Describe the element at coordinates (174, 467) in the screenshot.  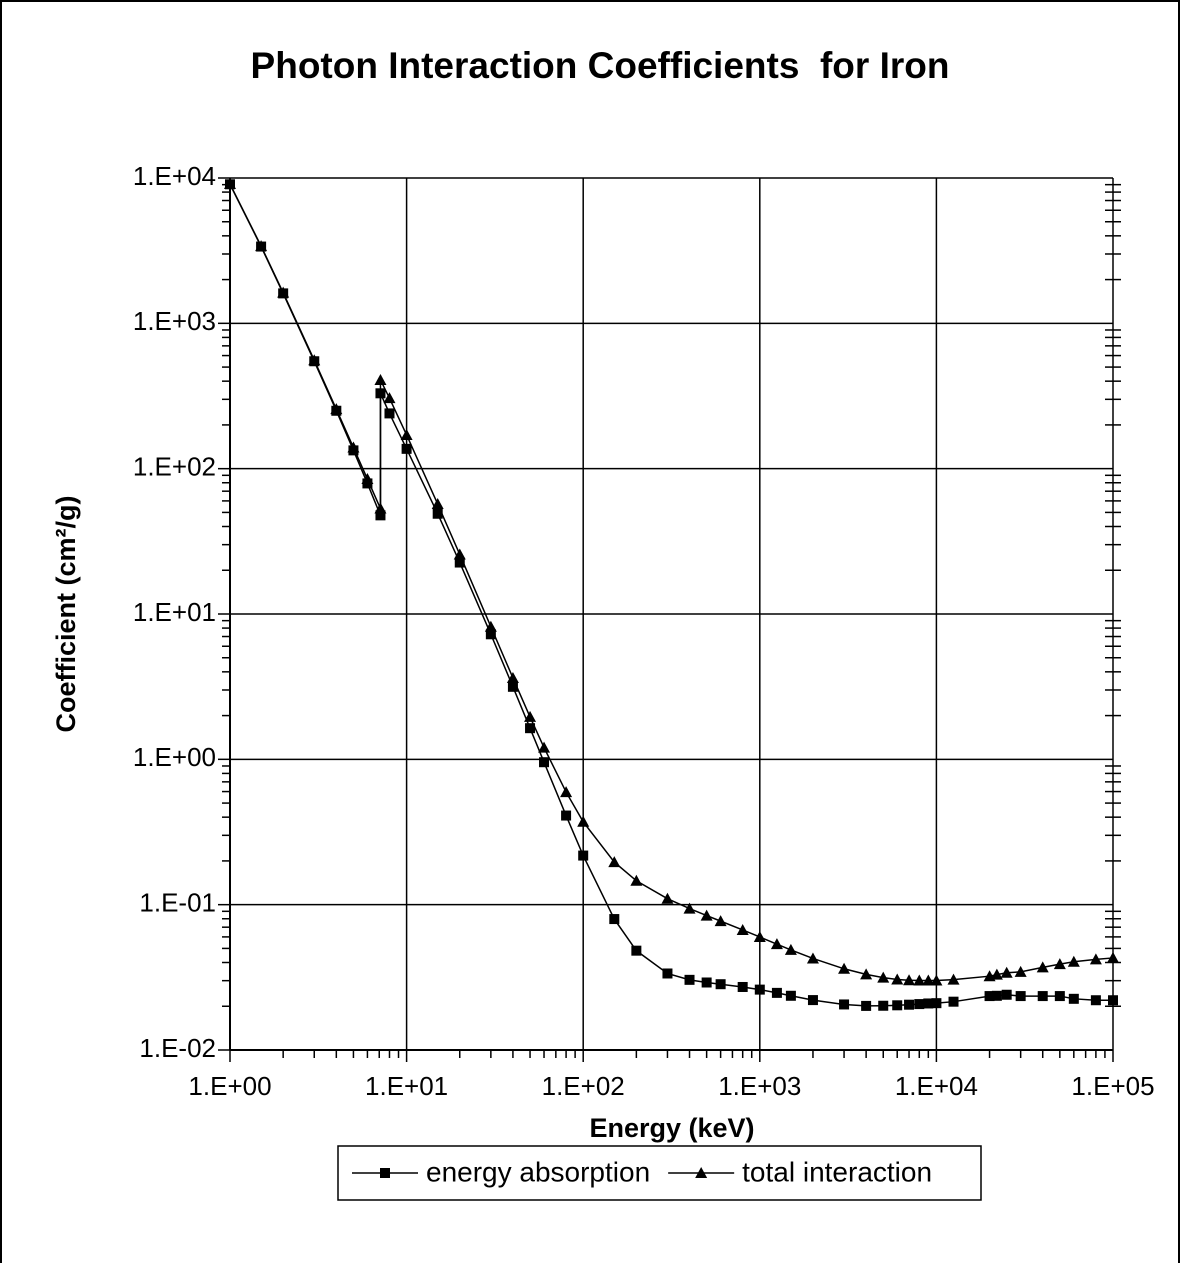
I see `y-tick-label: 1.E+02` at that location.